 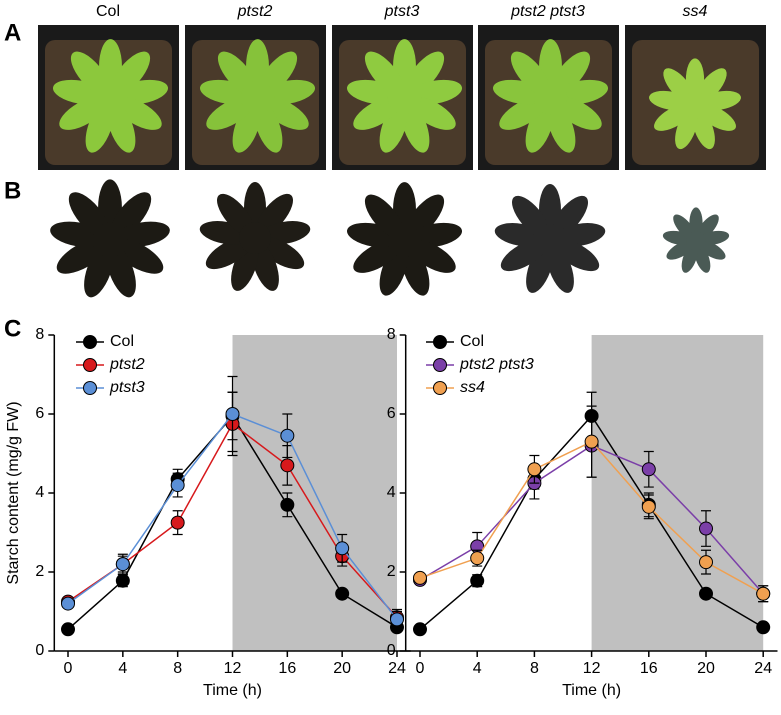 I want to click on genotype-label: Col, so click(x=108, y=11).